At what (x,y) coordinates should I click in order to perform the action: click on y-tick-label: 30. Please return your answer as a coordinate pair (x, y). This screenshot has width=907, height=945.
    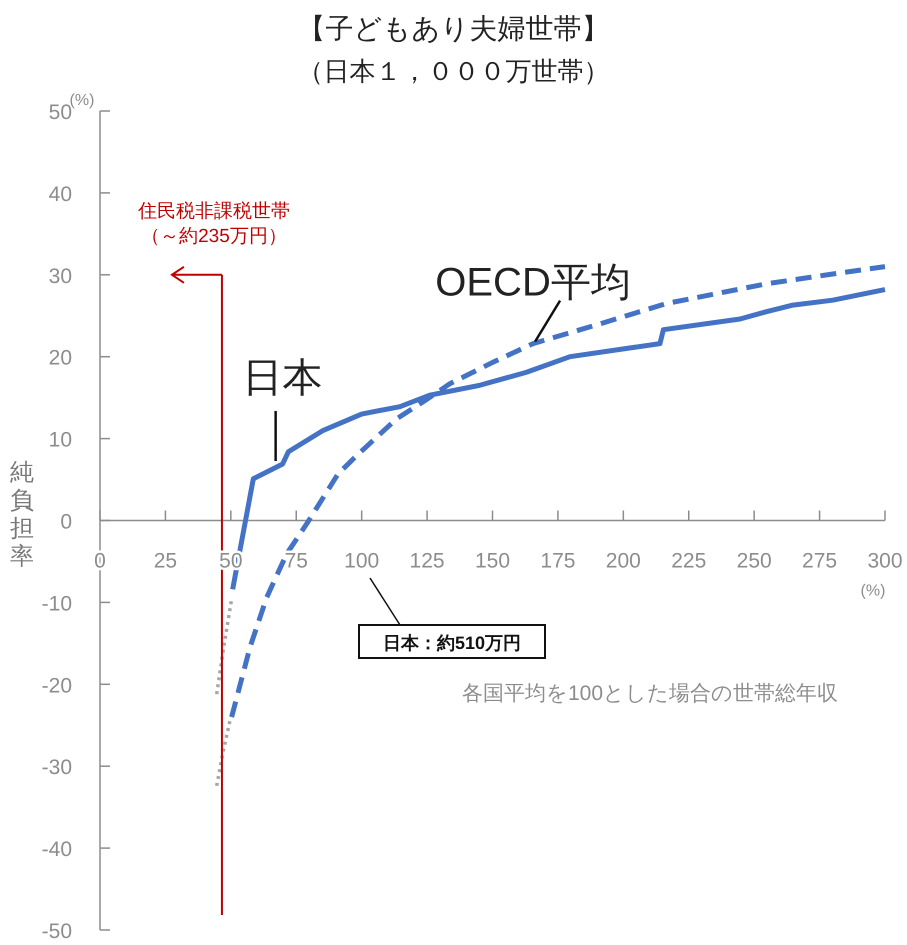
    Looking at the image, I should click on (60, 276).